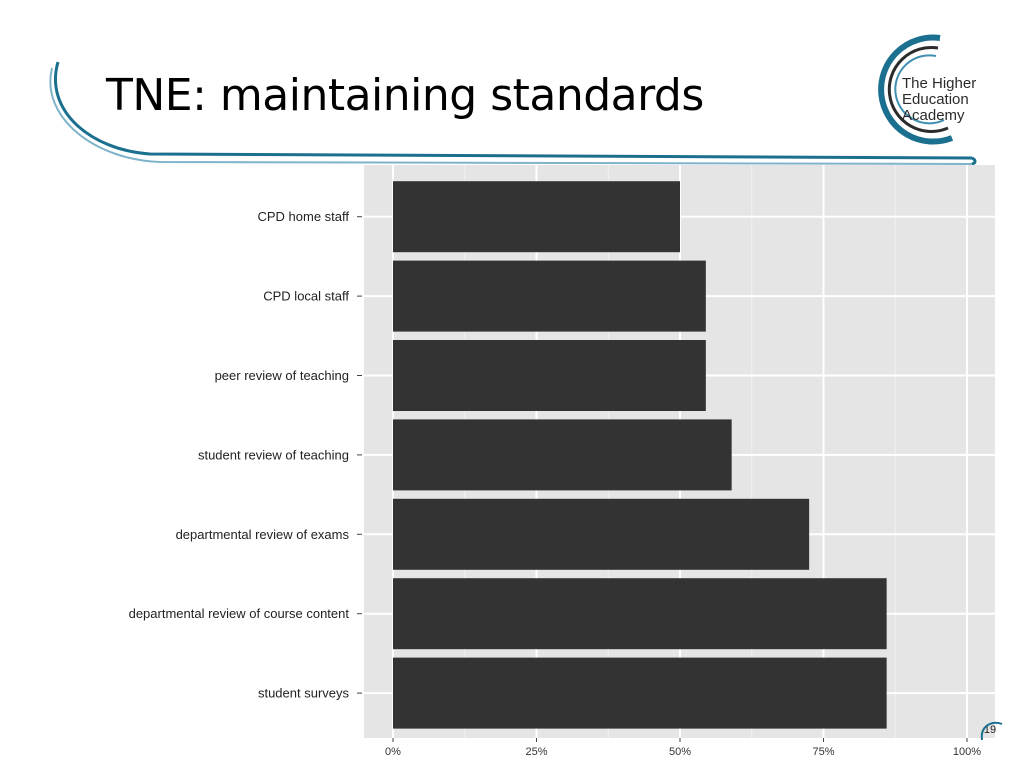  I want to click on slide-title: TNE: maintaining standards, so click(405, 95).